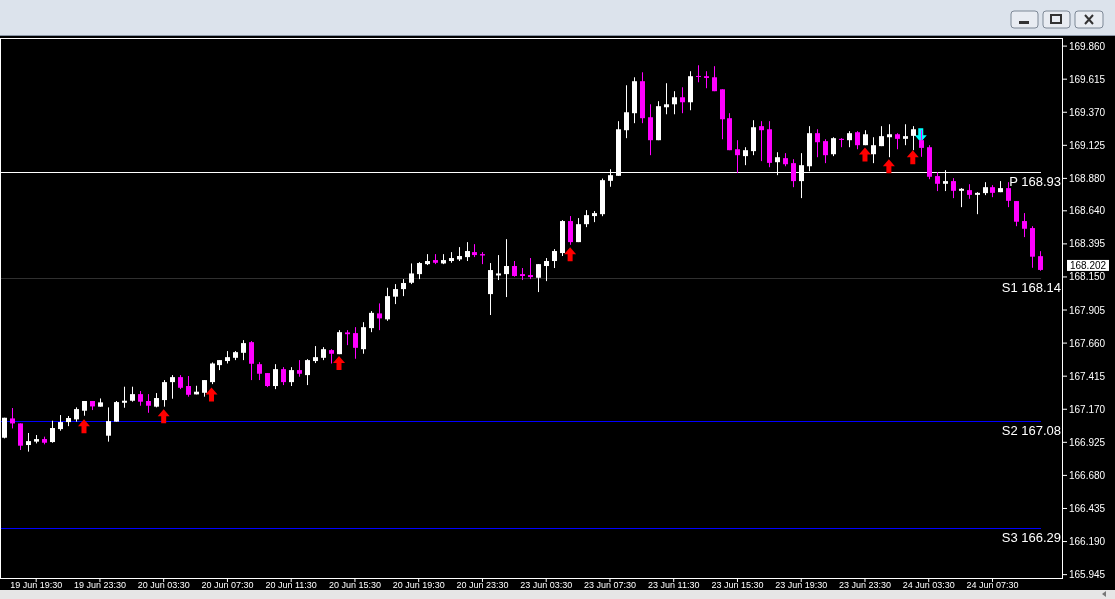  What do you see at coordinates (674, 585) in the screenshot?
I see `x-tick-label: 23 Jun 11:30` at bounding box center [674, 585].